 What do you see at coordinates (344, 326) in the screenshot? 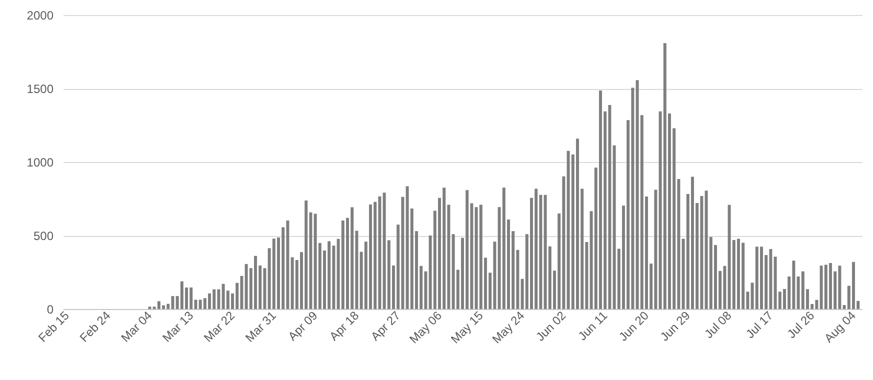
I see `x-tick-label: Apr 18` at bounding box center [344, 326].